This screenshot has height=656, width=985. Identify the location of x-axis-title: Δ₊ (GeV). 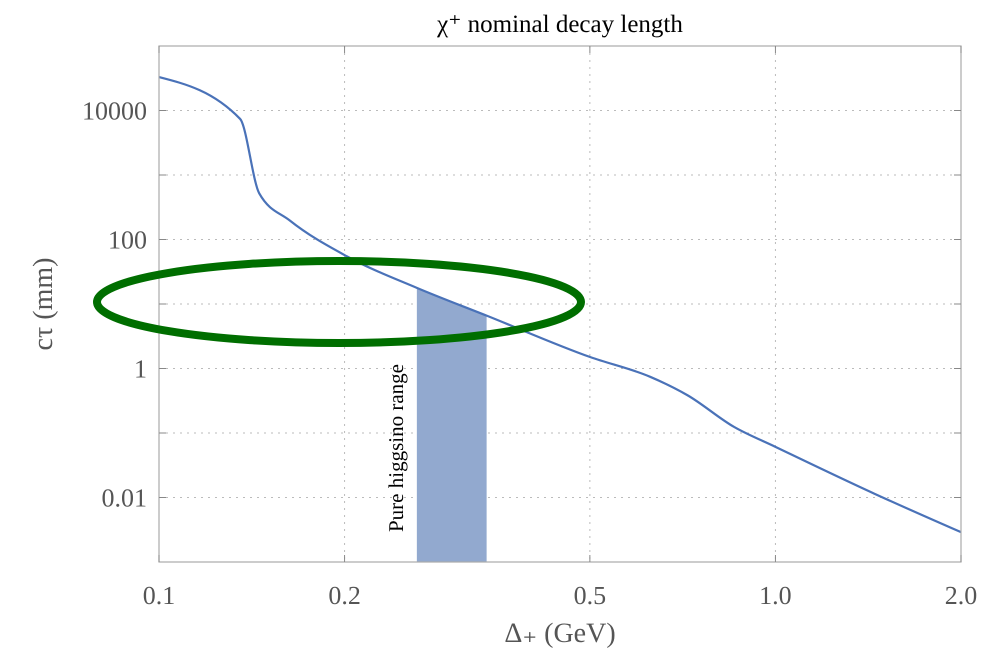
(560, 633).